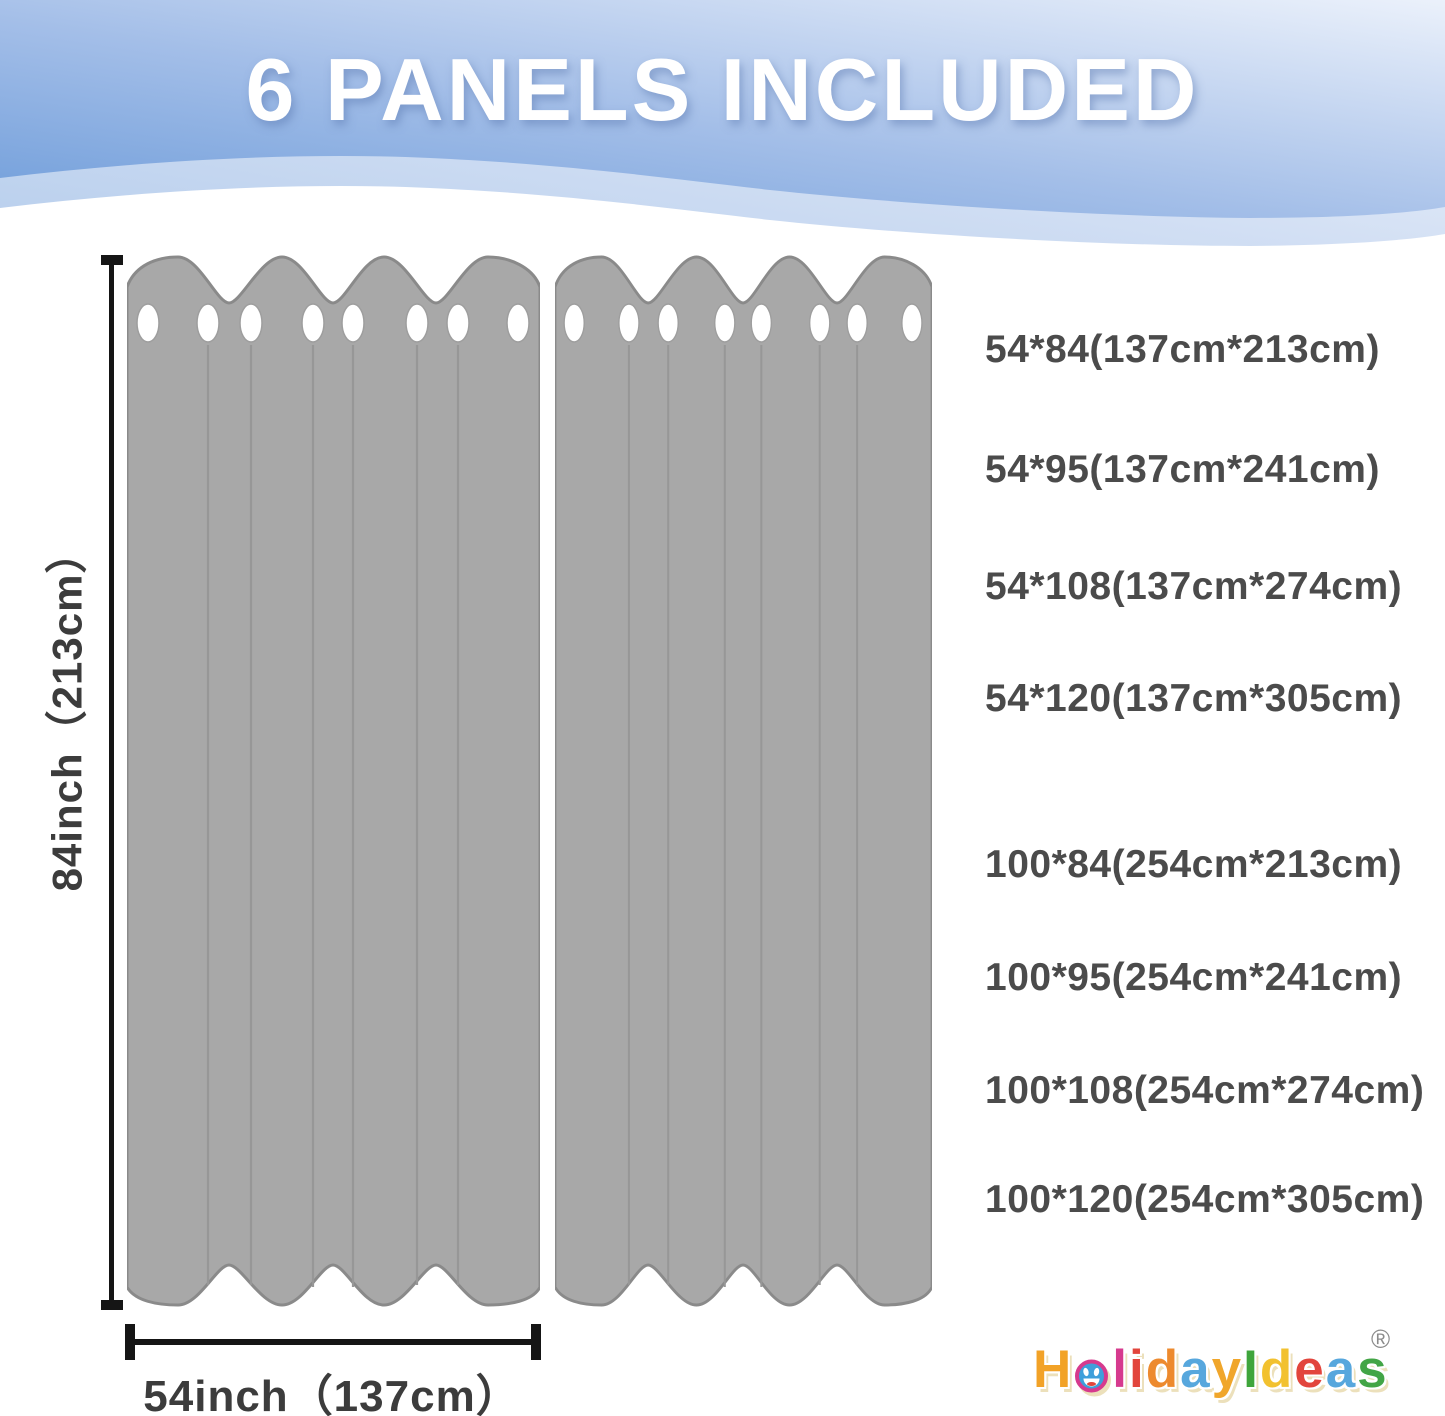 The width and height of the screenshot is (1445, 1416). Describe the element at coordinates (1226, 1369) in the screenshot. I see `logo-letter: y` at that location.